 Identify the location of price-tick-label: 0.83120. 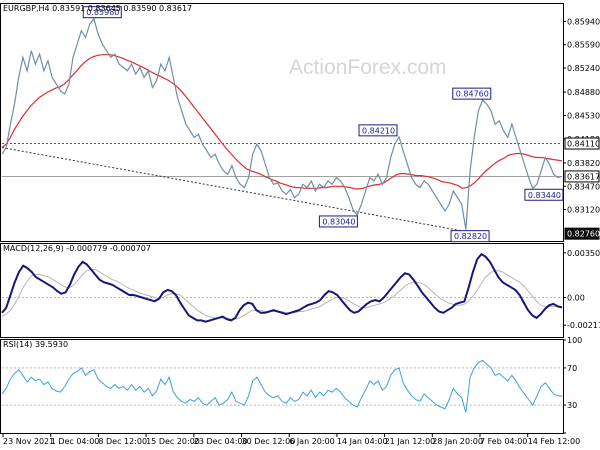
(583, 210).